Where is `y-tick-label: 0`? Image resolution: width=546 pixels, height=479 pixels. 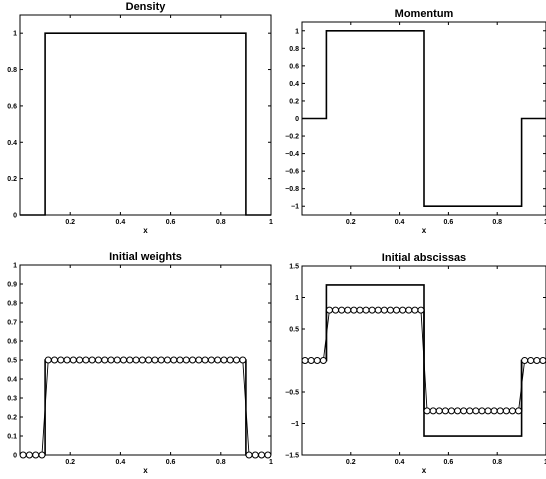
y-tick-label: 0 is located at coordinates (15, 216).